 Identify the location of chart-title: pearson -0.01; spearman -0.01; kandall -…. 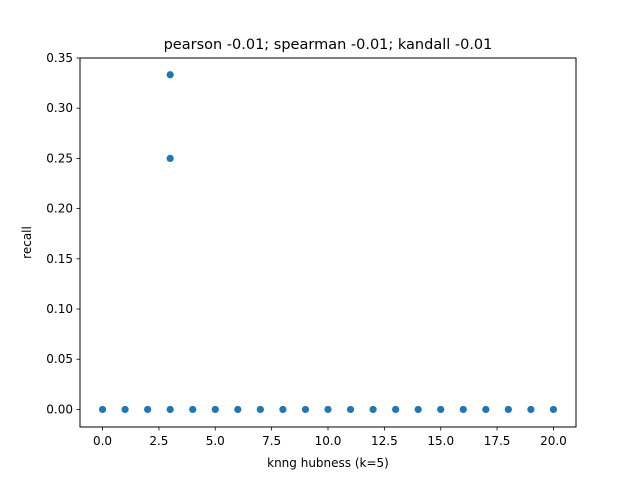
(328, 45).